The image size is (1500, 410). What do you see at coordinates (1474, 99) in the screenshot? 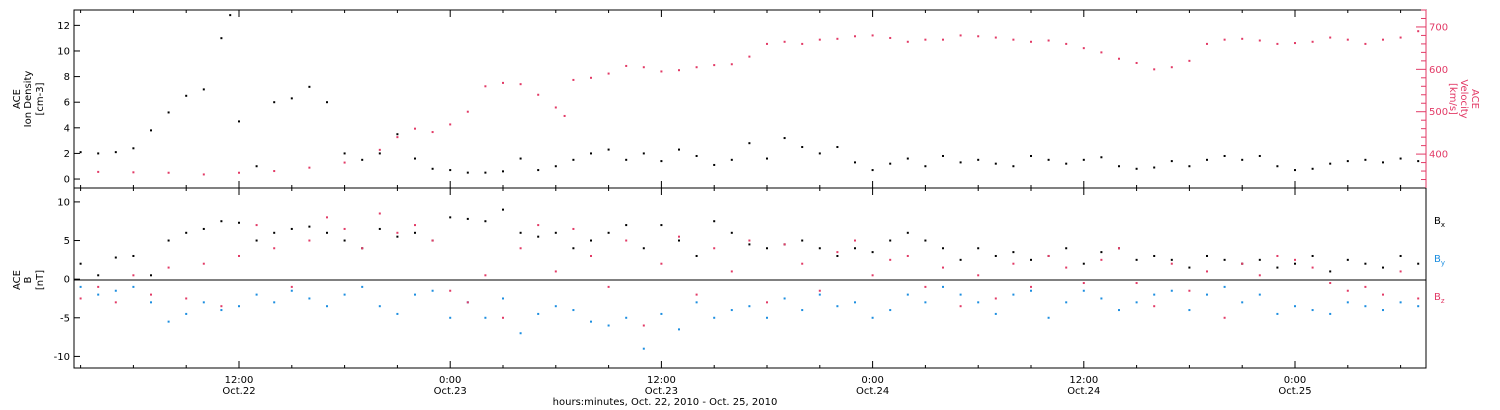
I see `velocity-label-line1: ACE` at bounding box center [1474, 99].